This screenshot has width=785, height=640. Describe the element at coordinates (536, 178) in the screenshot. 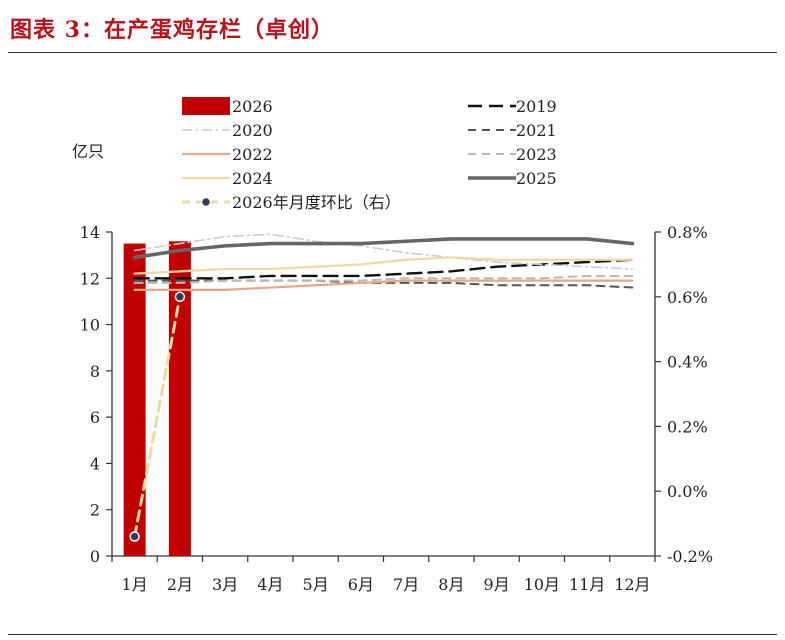

I see `legend-label-2025: 2025` at that location.